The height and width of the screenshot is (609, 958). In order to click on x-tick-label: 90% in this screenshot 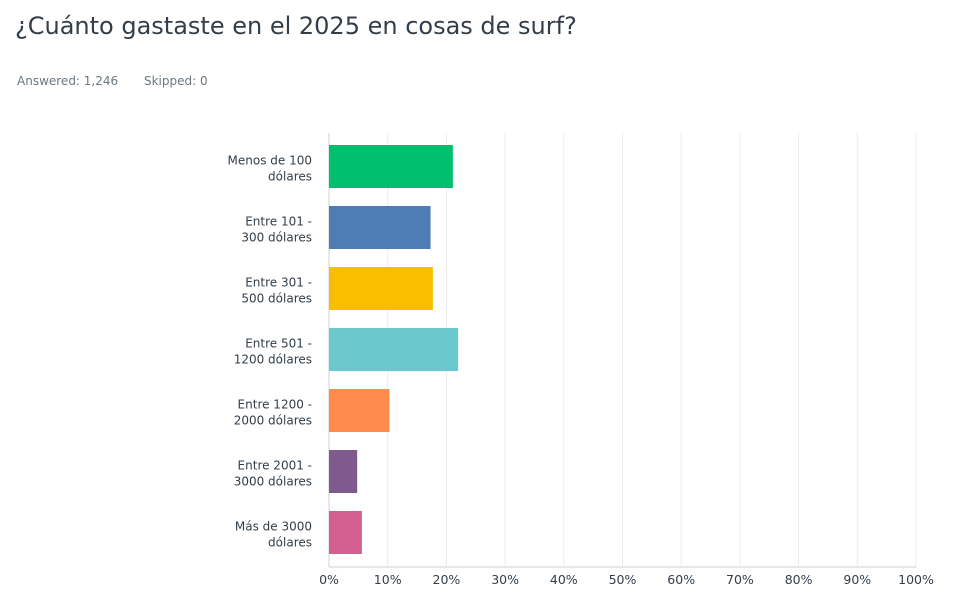, I will do `click(857, 579)`.